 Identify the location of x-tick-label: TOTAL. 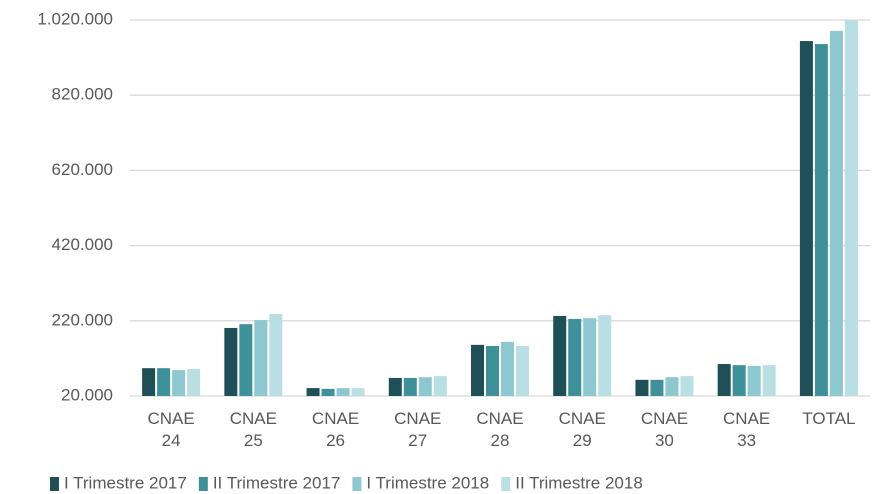
(829, 418).